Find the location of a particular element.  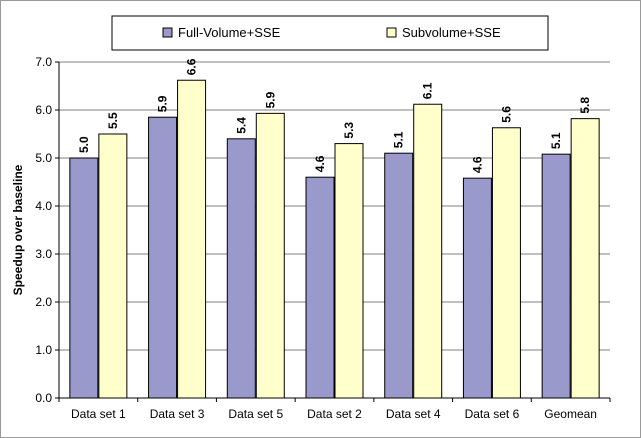

y-axis-label: Speedup over baseline is located at coordinates (18, 229).